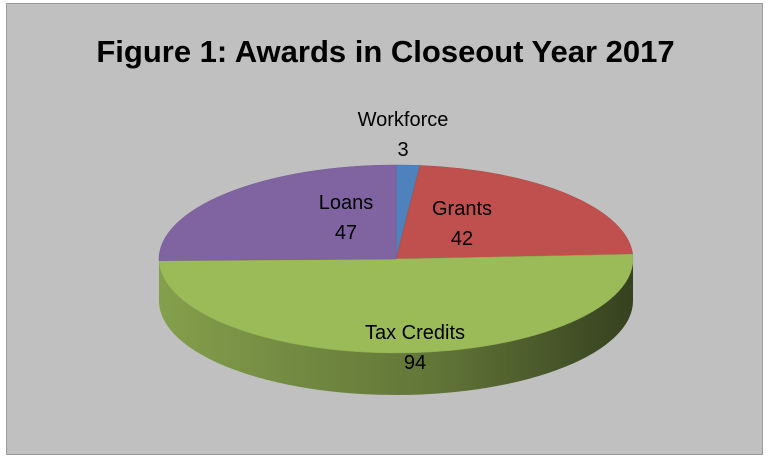 The height and width of the screenshot is (464, 771). What do you see at coordinates (415, 363) in the screenshot?
I see `label-tax-credits-value: 94` at bounding box center [415, 363].